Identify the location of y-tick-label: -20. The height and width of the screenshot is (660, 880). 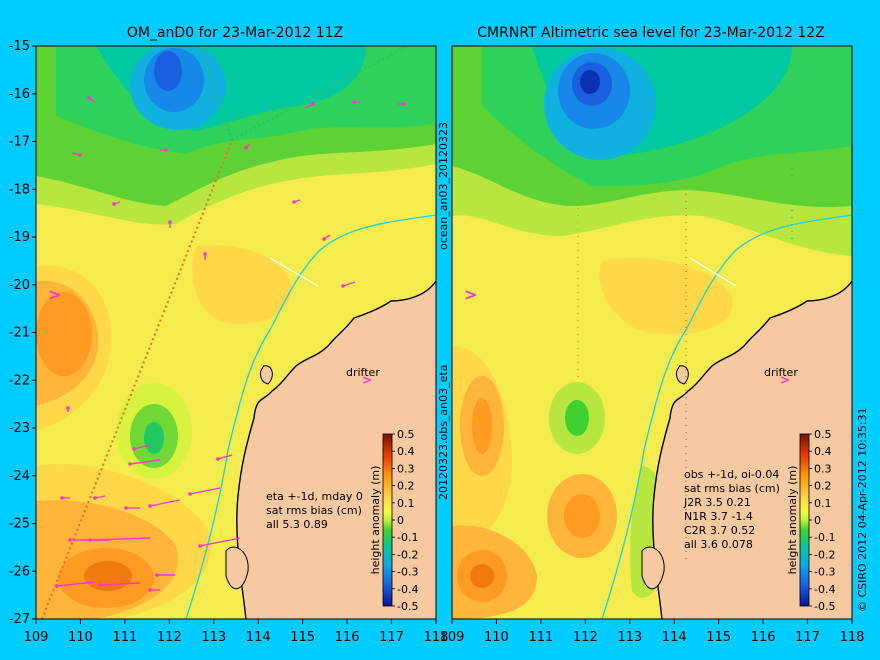
(19, 285).